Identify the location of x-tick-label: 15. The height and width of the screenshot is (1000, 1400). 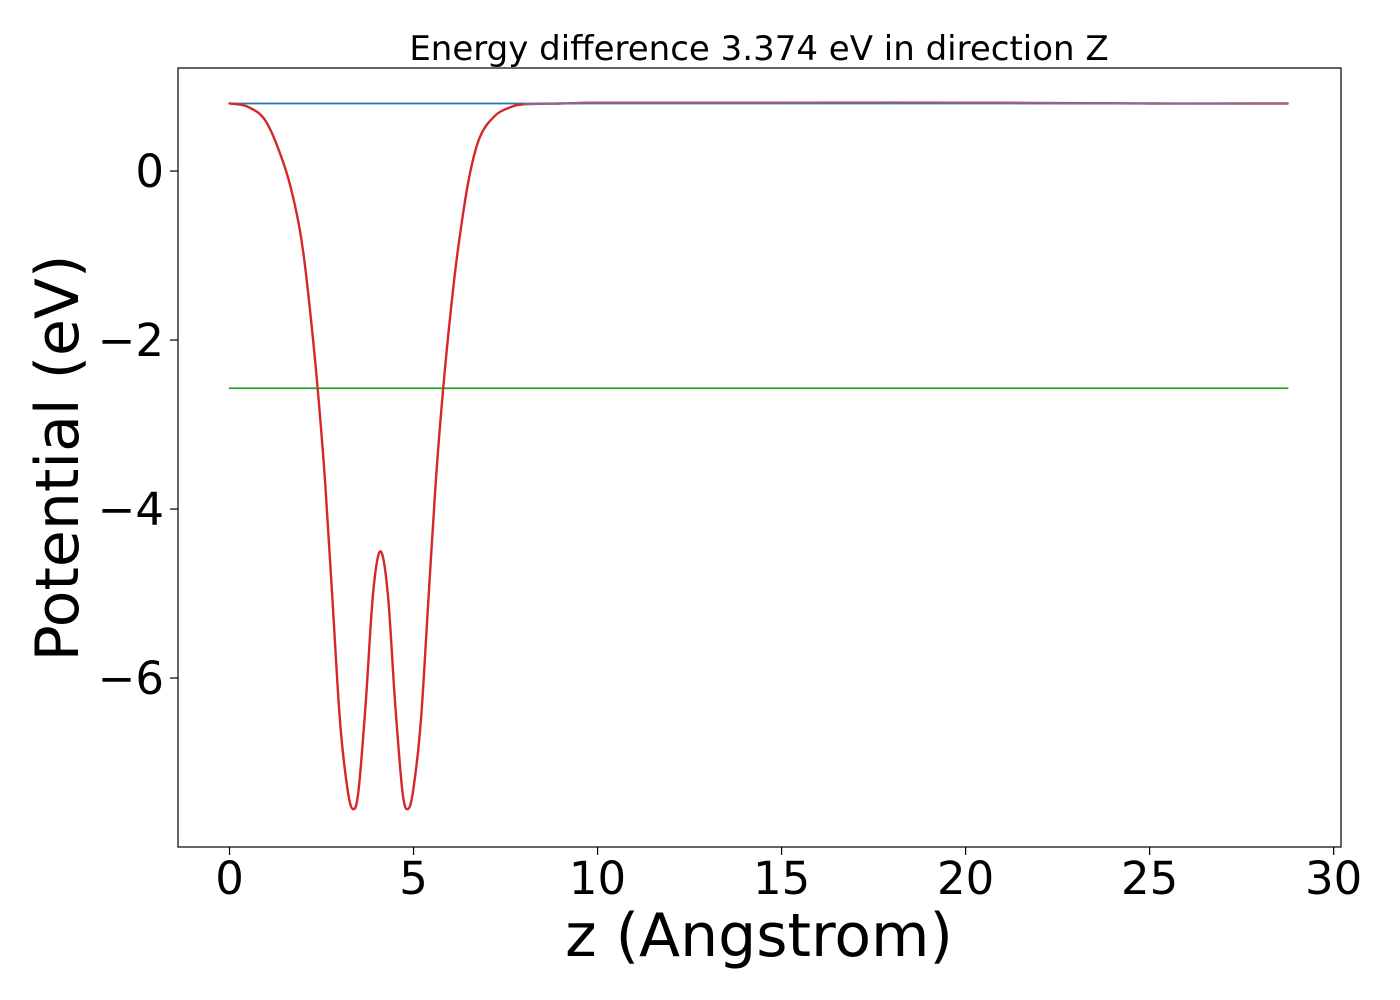
(781, 878).